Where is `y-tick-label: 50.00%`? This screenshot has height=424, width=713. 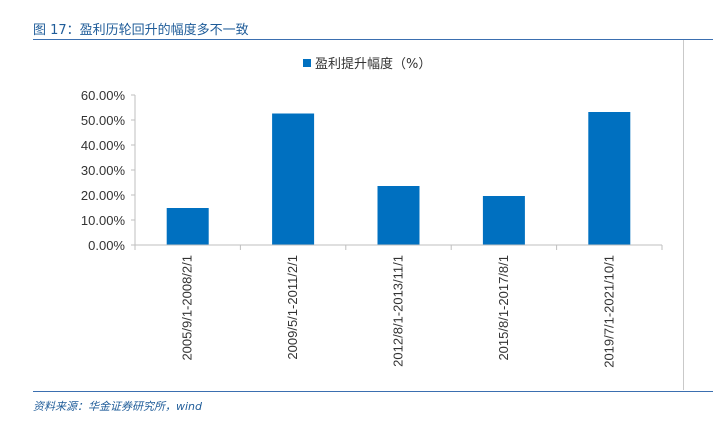
y-tick-label: 50.00% is located at coordinates (103, 120).